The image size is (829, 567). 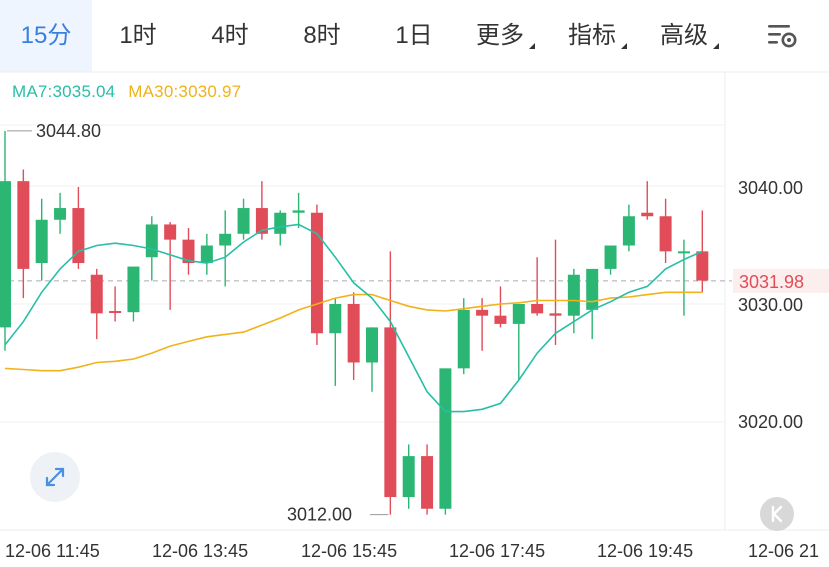 I want to click on x-tick-label: 12-06 15:45, so click(x=349, y=551).